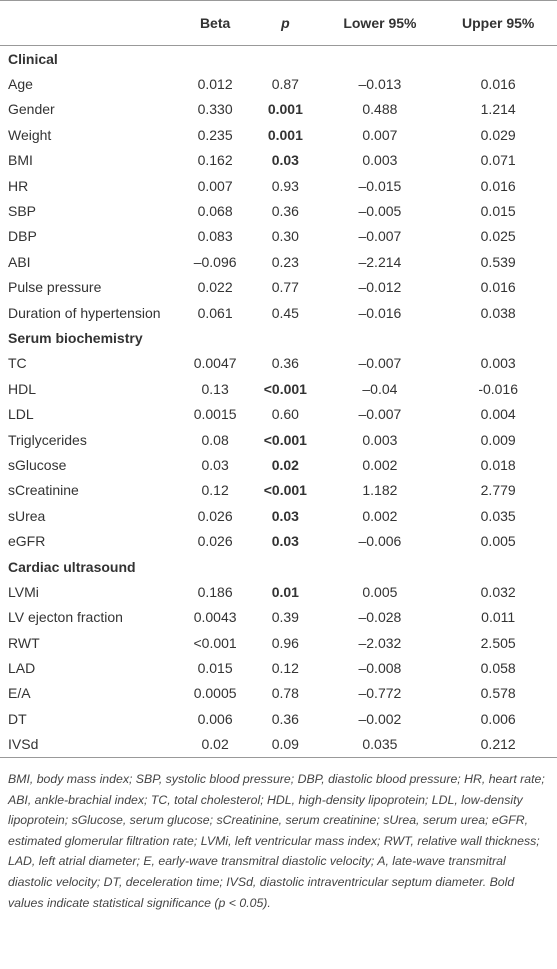  What do you see at coordinates (278, 109) in the screenshot?
I see `data-row: Gender 0.330 0.001 0.488 1.214` at bounding box center [278, 109].